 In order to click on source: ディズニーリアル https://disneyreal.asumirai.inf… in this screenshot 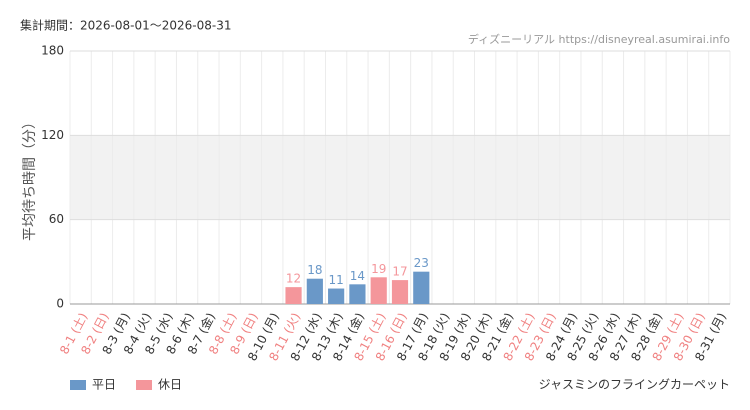, I will do `click(599, 39)`.